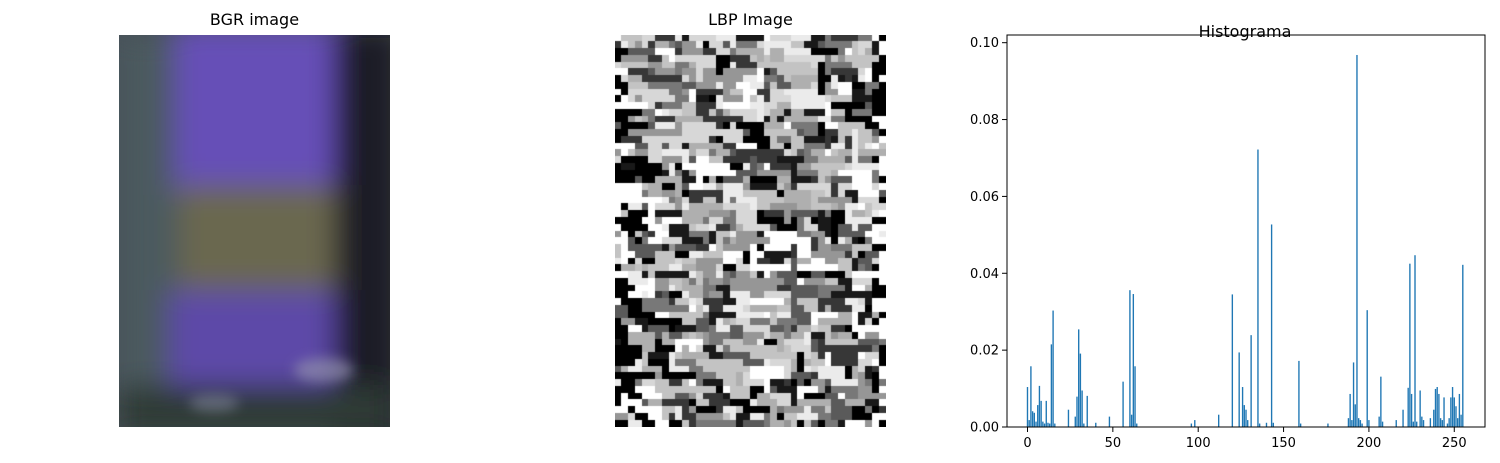 The image size is (1500, 463). I want to click on x-axis-ticks: 0 50 100 150 200 250, so click(1245, 439).